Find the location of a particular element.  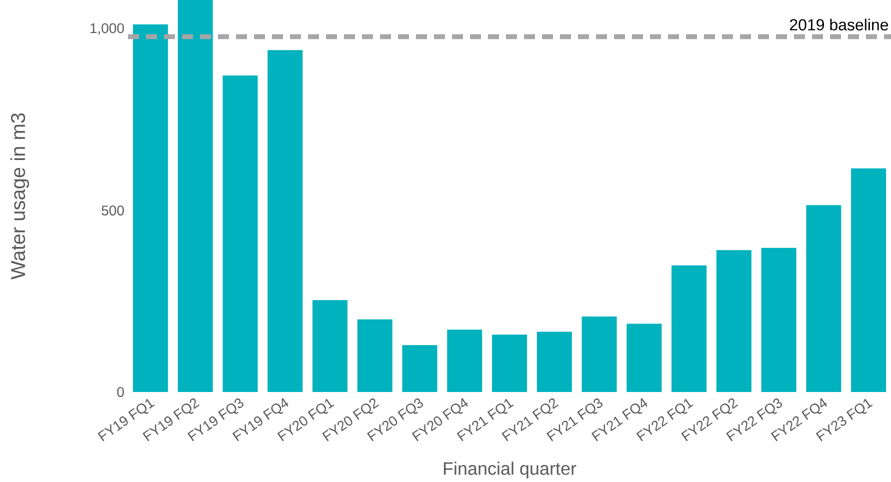

x-axis-title: Financial quarter is located at coordinates (510, 470).